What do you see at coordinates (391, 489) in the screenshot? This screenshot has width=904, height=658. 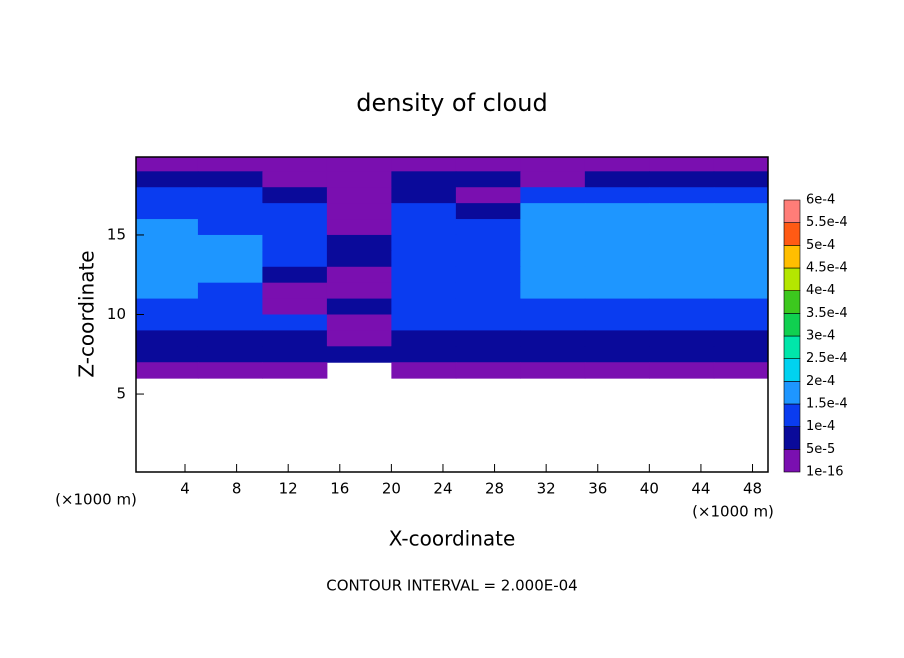 I see `x-tick-label: 20` at bounding box center [391, 489].